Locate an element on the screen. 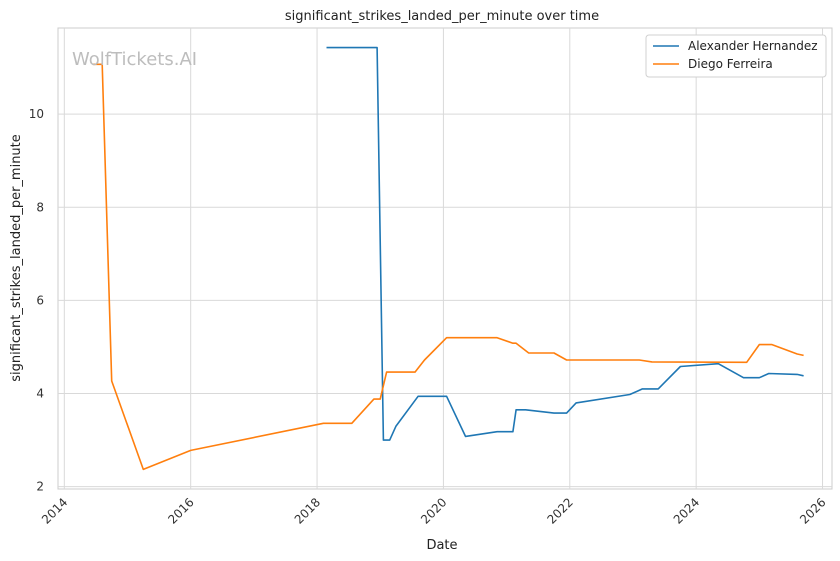 This screenshot has width=840, height=561. y-tick-label: 6 is located at coordinates (40, 300).